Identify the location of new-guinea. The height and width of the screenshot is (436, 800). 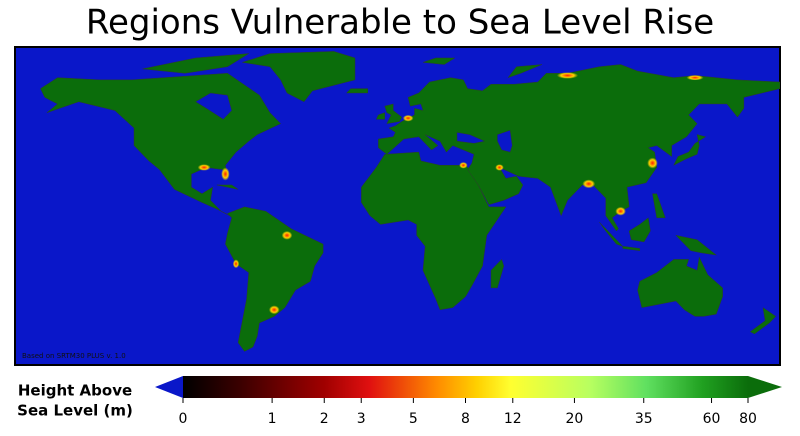
(696, 245).